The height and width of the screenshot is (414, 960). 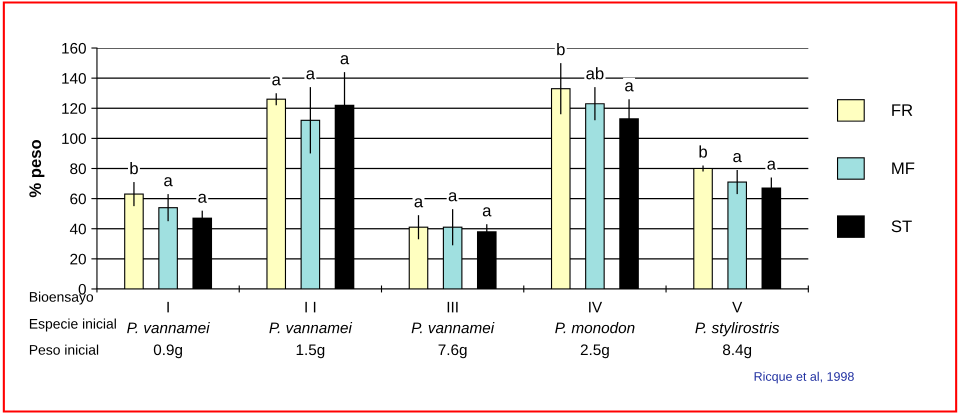 I want to click on x-tick-label: I I P. vannamei 1.5g, so click(x=310, y=330).